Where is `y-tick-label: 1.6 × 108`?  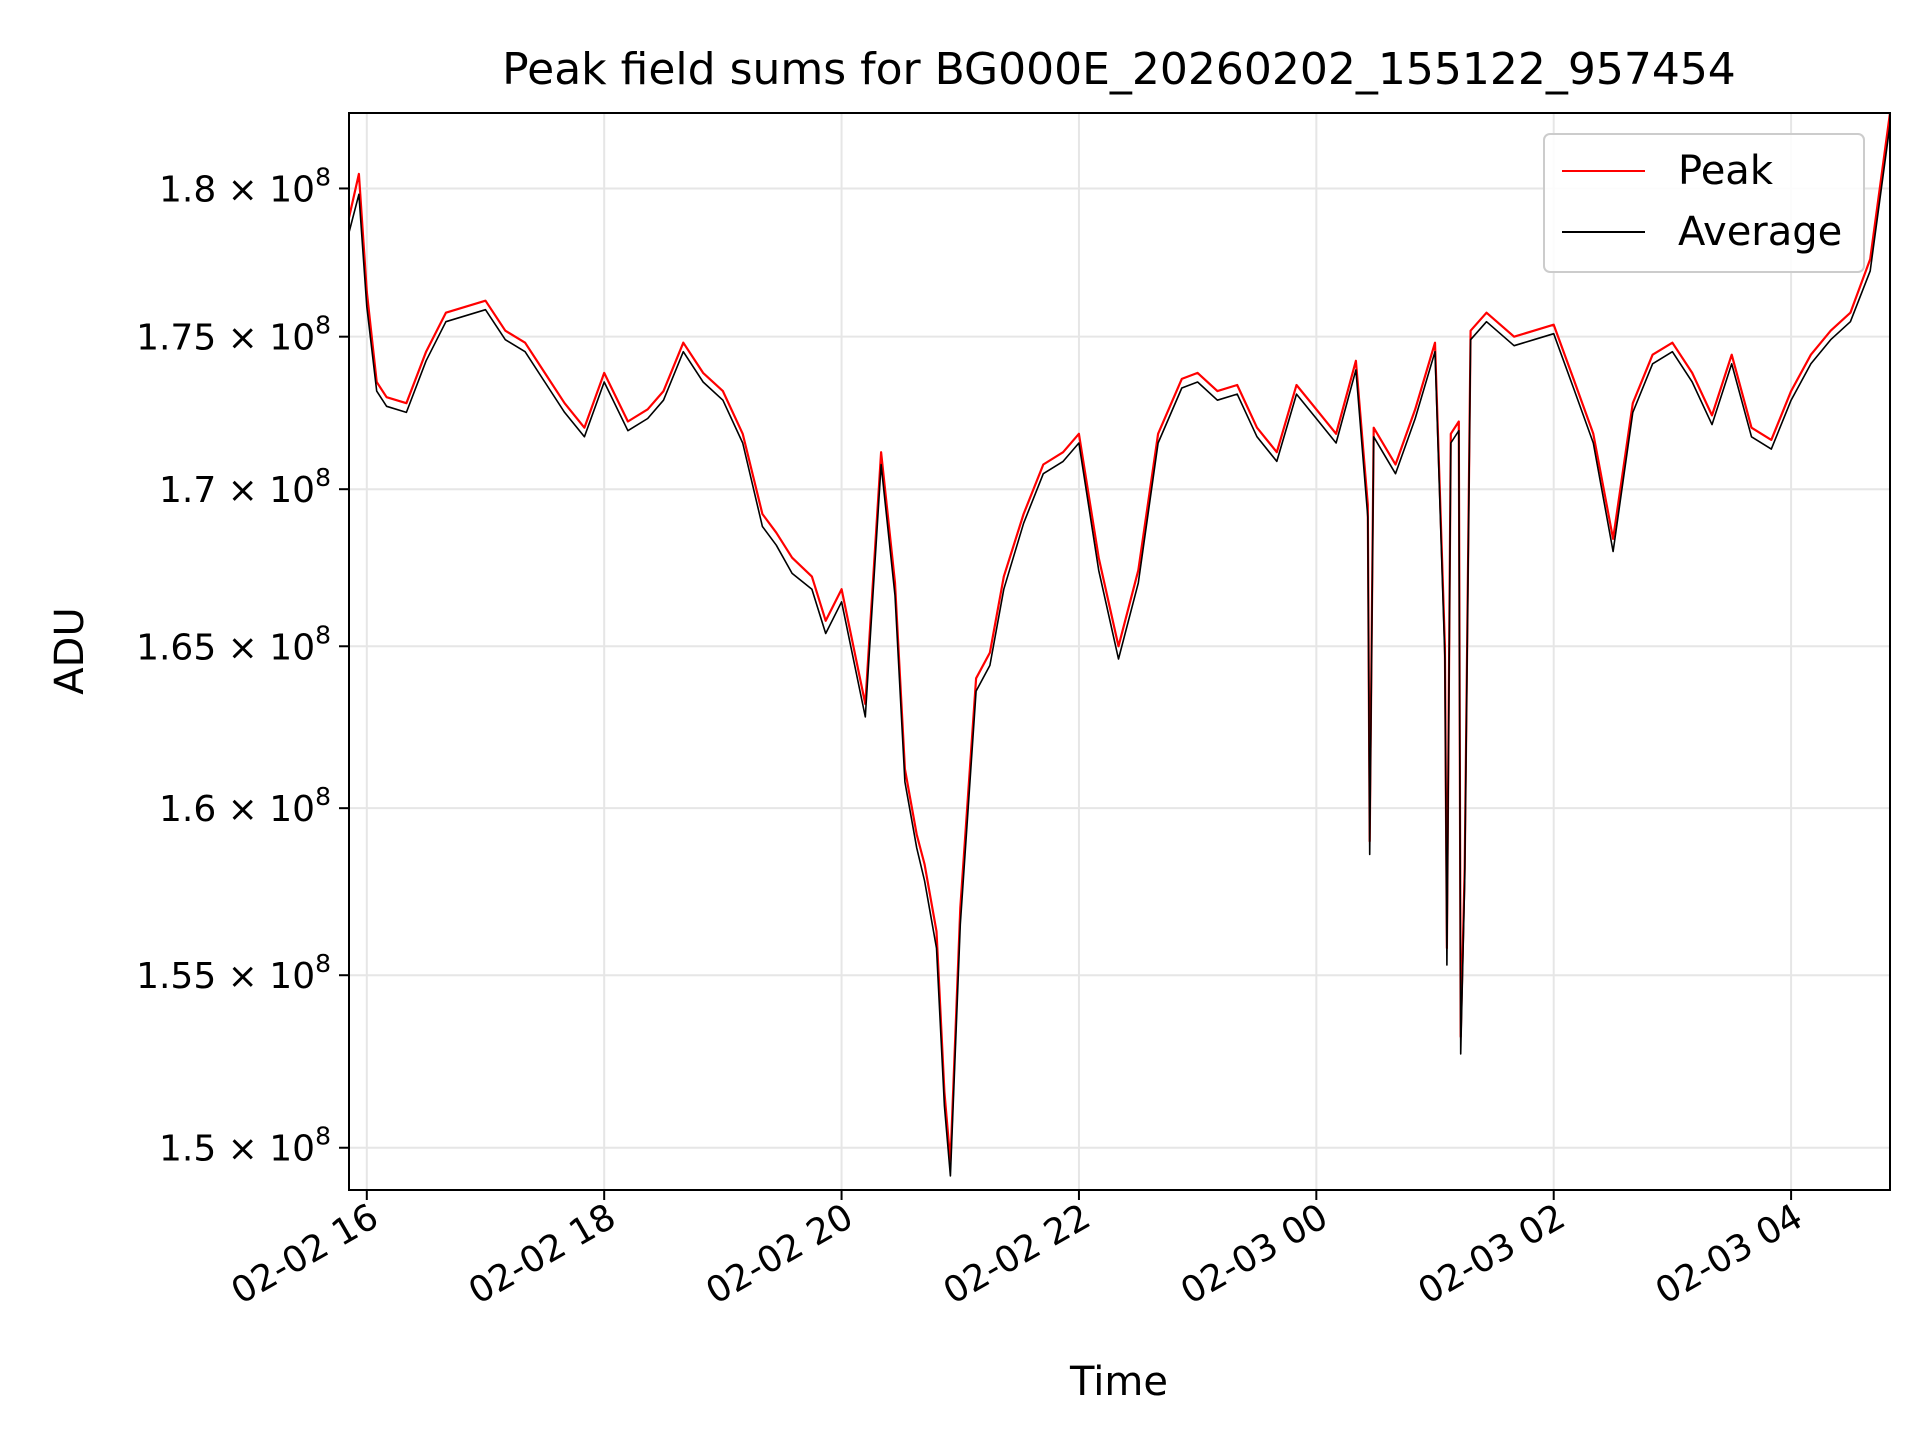
y-tick-label: 1.6 × 108 is located at coordinates (245, 806).